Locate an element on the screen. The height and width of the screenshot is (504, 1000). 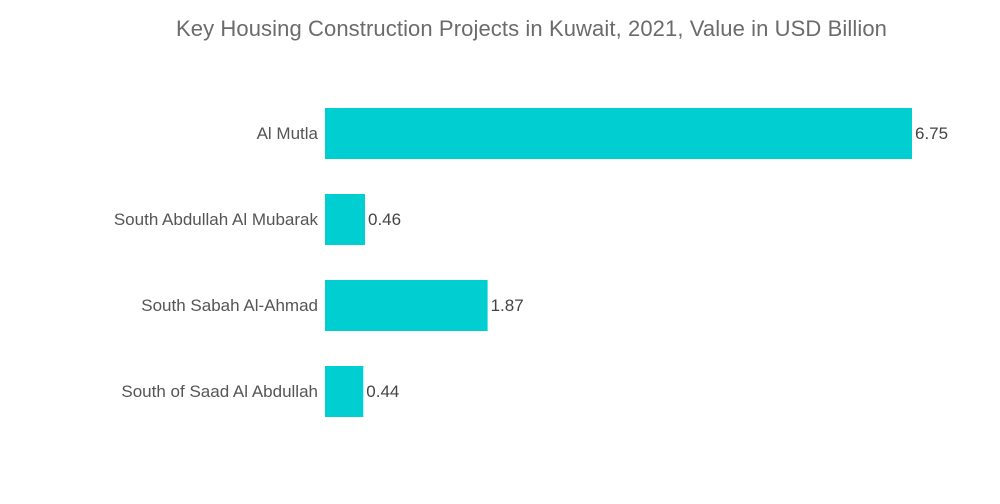
value-label: 0.46 is located at coordinates (384, 219).